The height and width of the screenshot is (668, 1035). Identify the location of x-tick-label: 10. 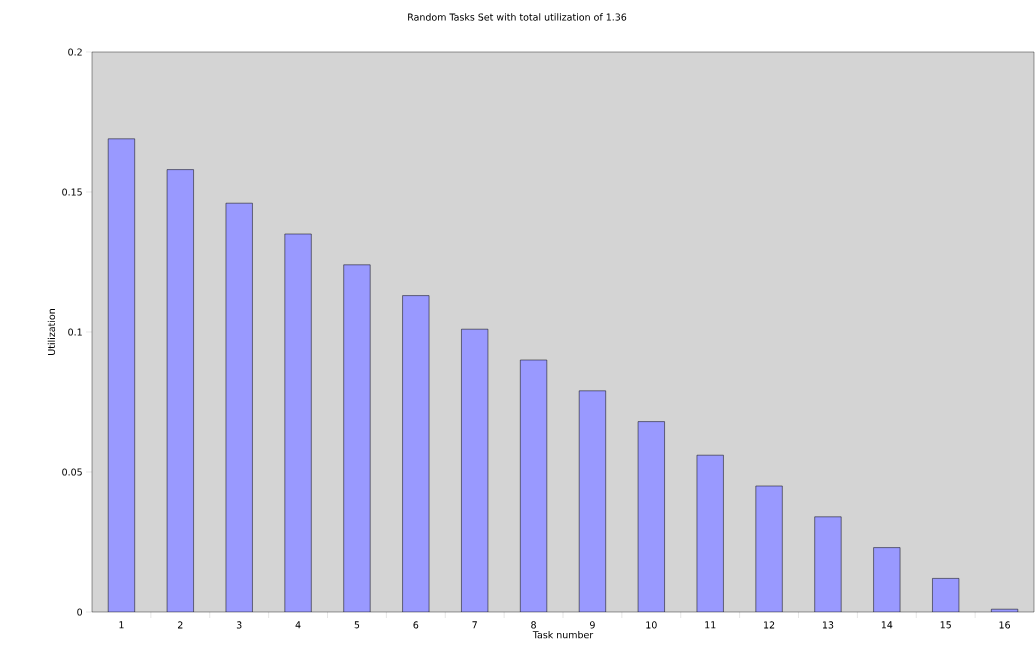
(651, 625).